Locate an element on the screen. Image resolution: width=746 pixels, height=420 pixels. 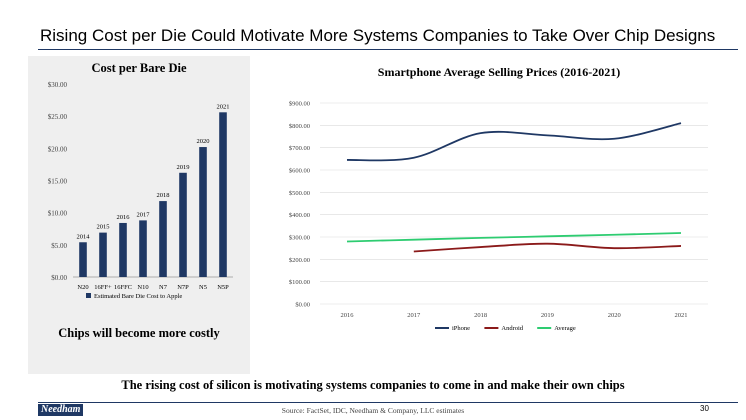
bar-data-label: 2020 is located at coordinates (203, 141).